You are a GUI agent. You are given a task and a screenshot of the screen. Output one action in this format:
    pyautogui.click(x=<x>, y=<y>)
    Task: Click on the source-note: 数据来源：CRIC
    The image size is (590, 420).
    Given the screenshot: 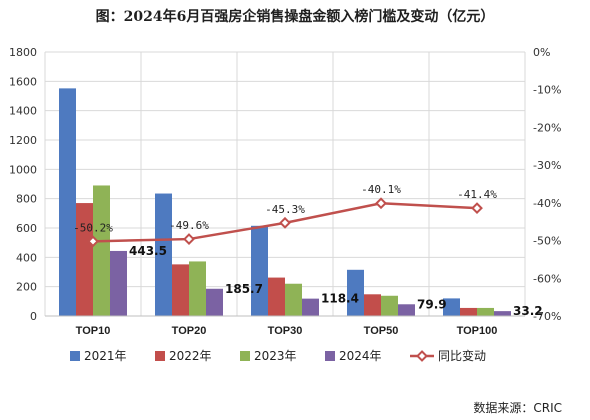 What is the action you would take?
    pyautogui.click(x=517, y=408)
    